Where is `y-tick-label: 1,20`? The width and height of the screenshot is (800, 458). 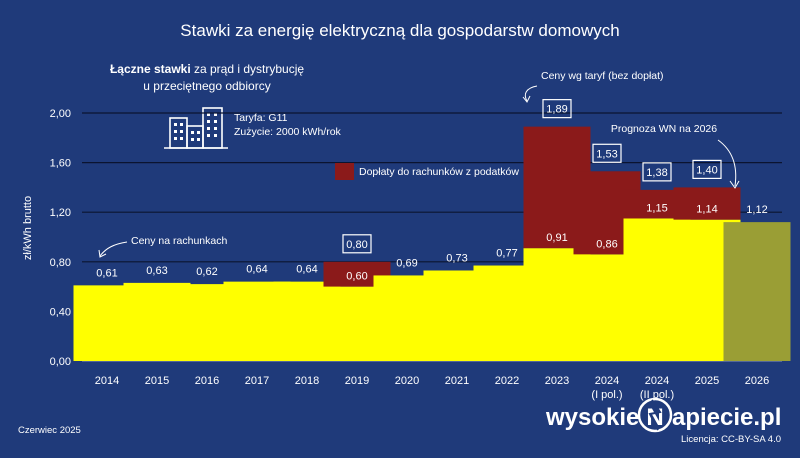 y-tick-label: 1,20 is located at coordinates (60, 213).